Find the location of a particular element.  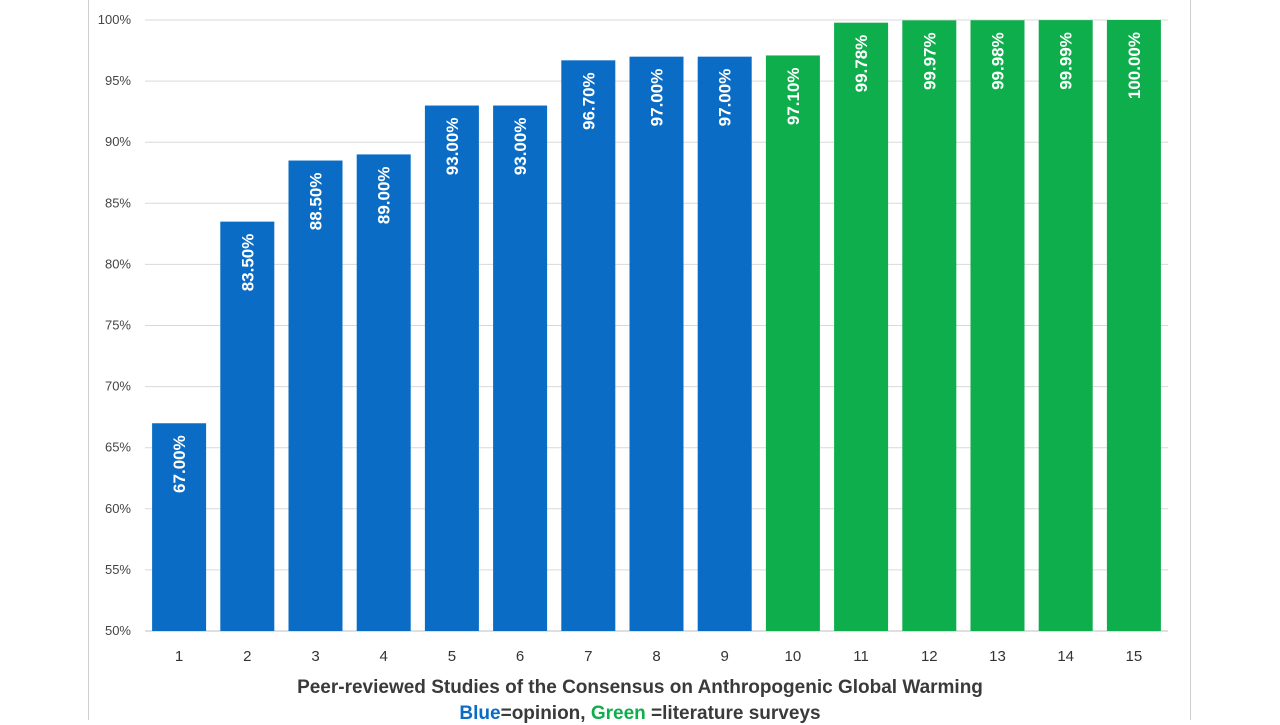

x-tick-label: 15 is located at coordinates (1134, 656).